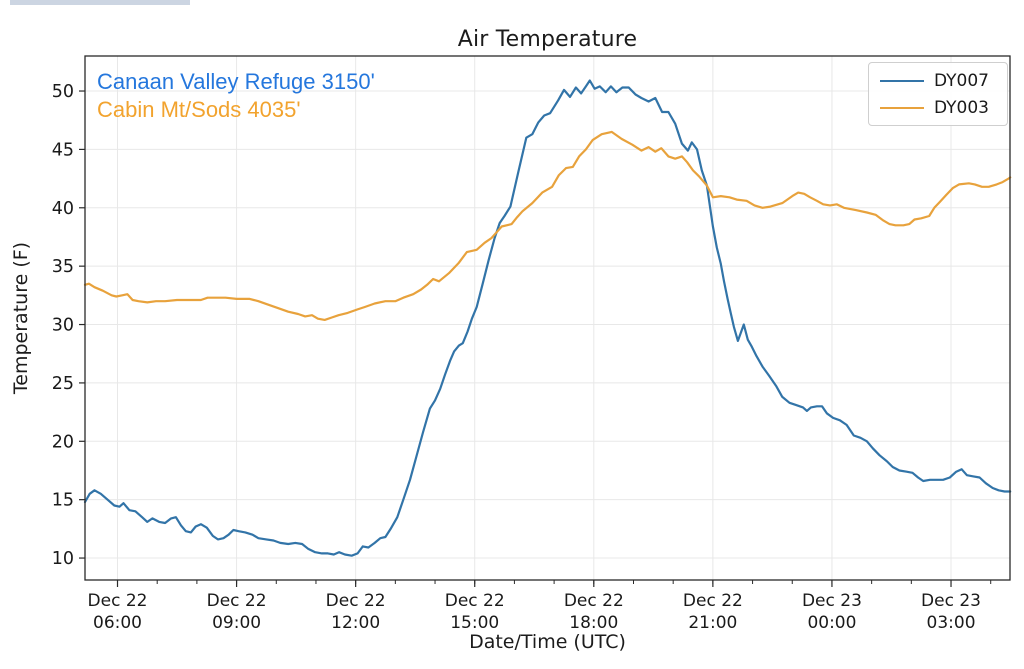 This screenshot has height=669, width=1024. Describe the element at coordinates (63, 92) in the screenshot. I see `y-tick-label: 50` at that location.